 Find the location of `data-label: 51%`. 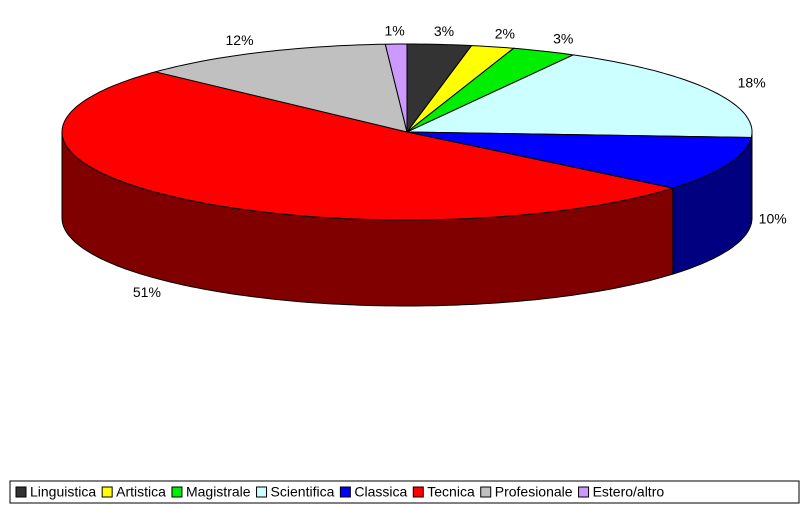

data-label: 51% is located at coordinates (147, 292).